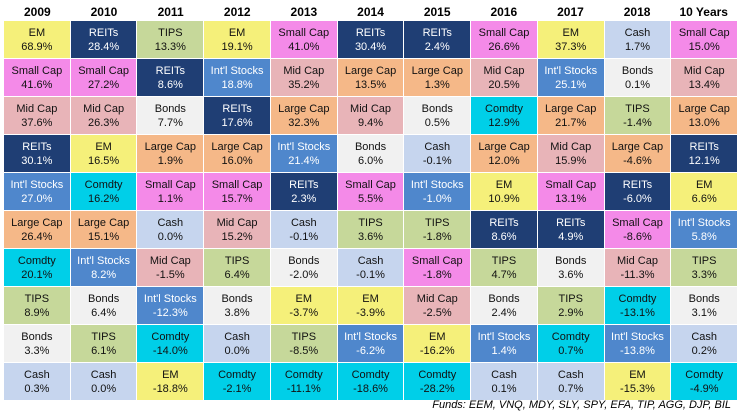  I want to click on return-value: 37.6%, so click(37, 122).